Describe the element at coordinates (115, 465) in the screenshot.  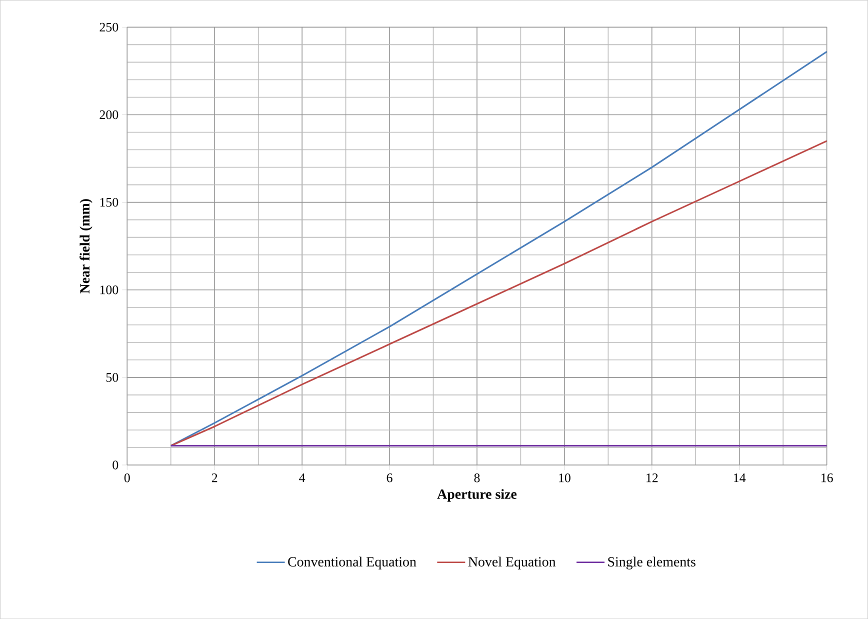
I see `y-tick-label: 0` at that location.